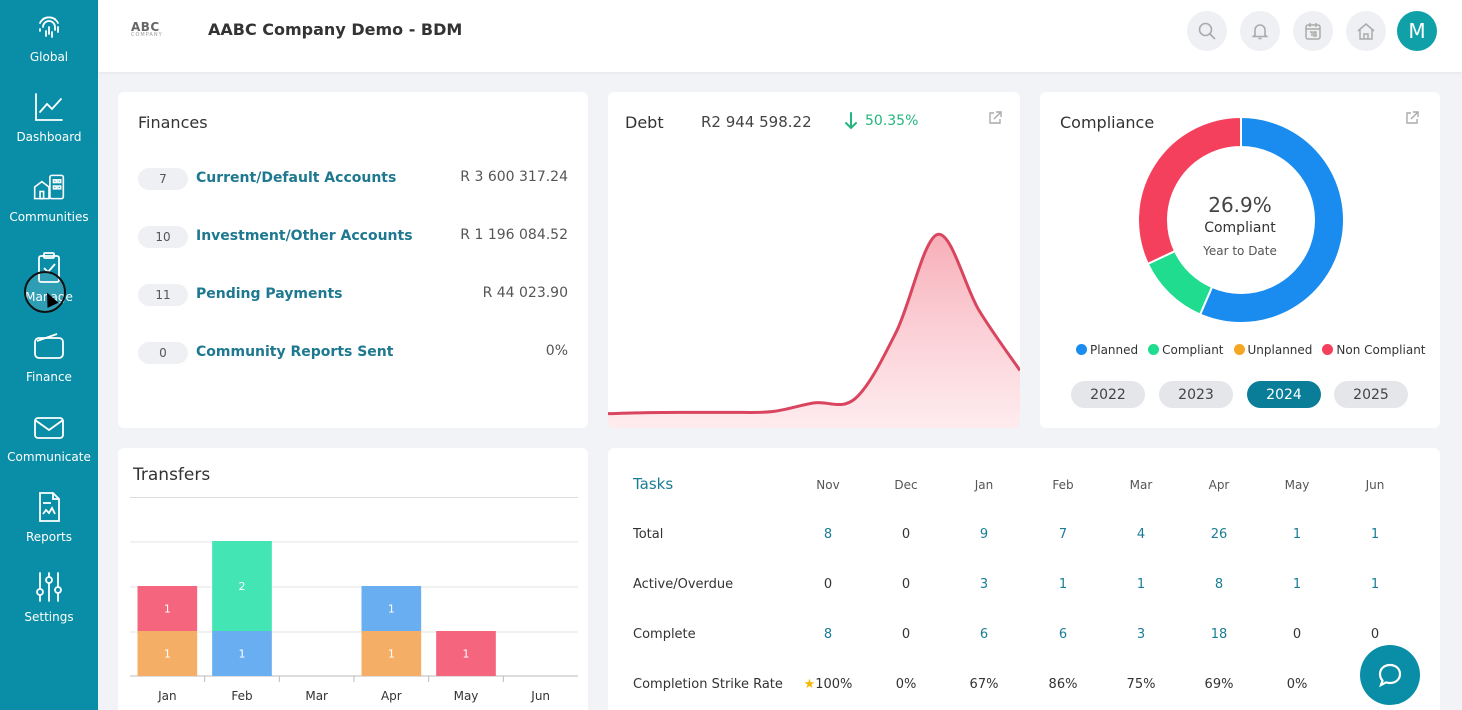 The height and width of the screenshot is (710, 1462). What do you see at coordinates (1271, 219) in the screenshot?
I see `donut-slice-planned` at bounding box center [1271, 219].